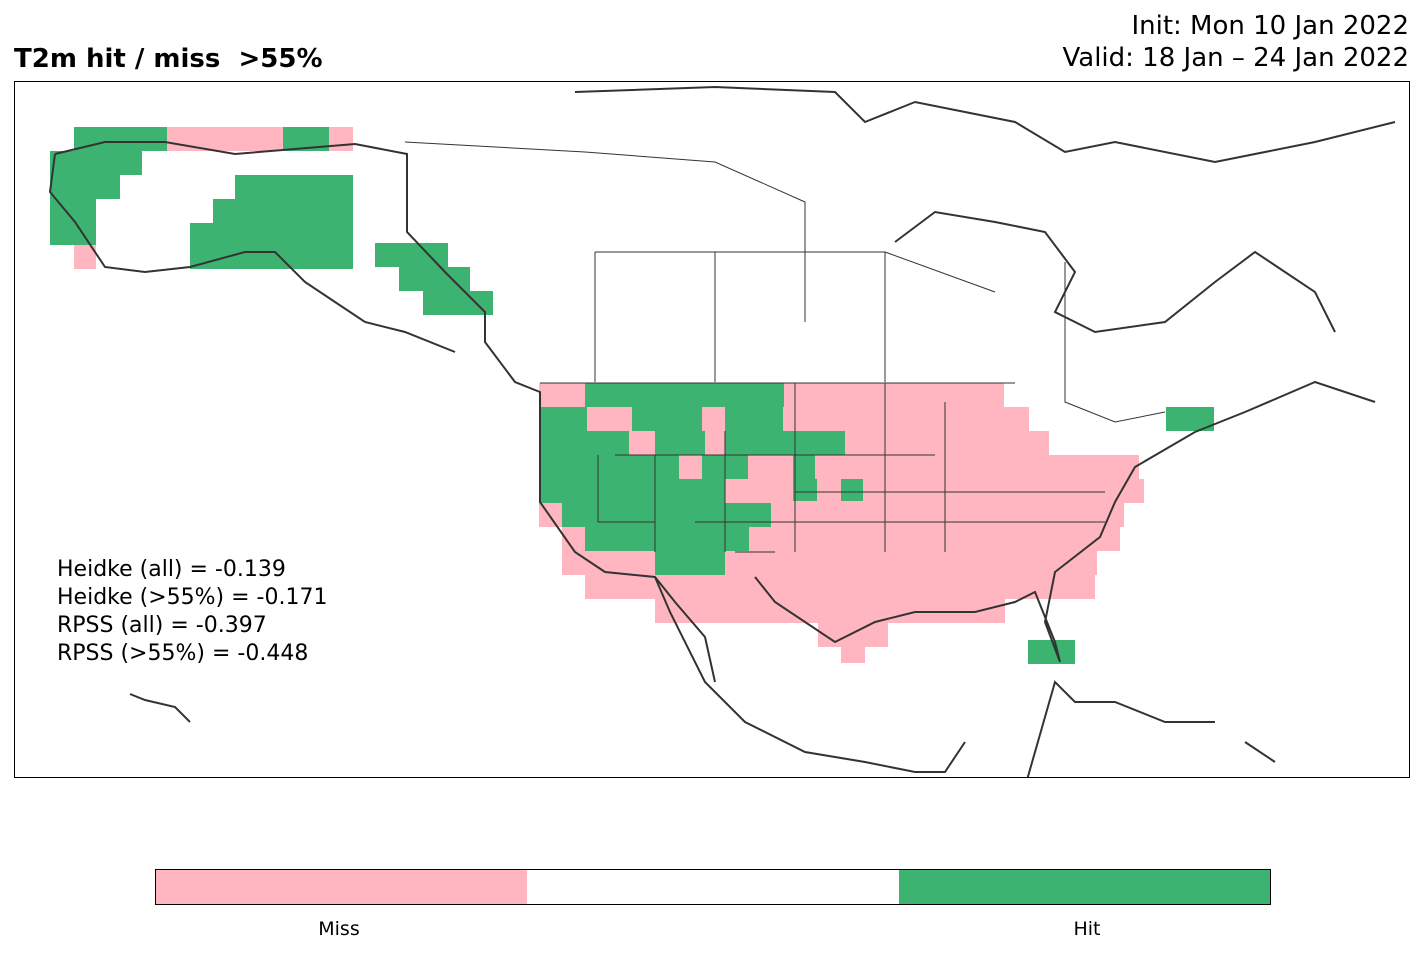  I want to click on colorbar-label-miss: Miss, so click(339, 929).